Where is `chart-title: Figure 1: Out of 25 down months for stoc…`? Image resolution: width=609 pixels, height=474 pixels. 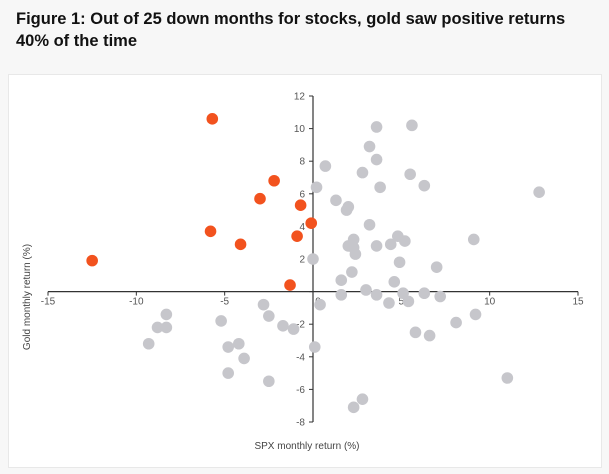
chart-title: Figure 1: Out of 25 down months for stoc… is located at coordinates (291, 30).